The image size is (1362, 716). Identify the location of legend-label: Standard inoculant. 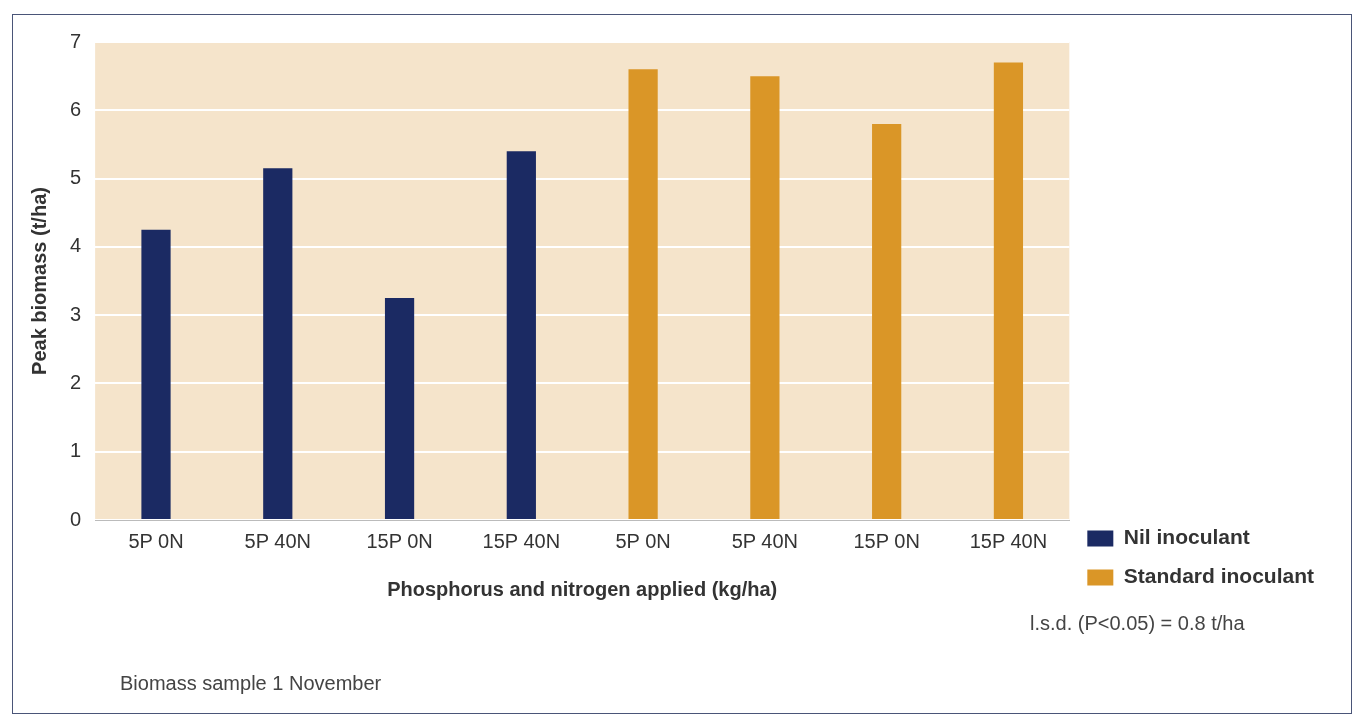
(1219, 576).